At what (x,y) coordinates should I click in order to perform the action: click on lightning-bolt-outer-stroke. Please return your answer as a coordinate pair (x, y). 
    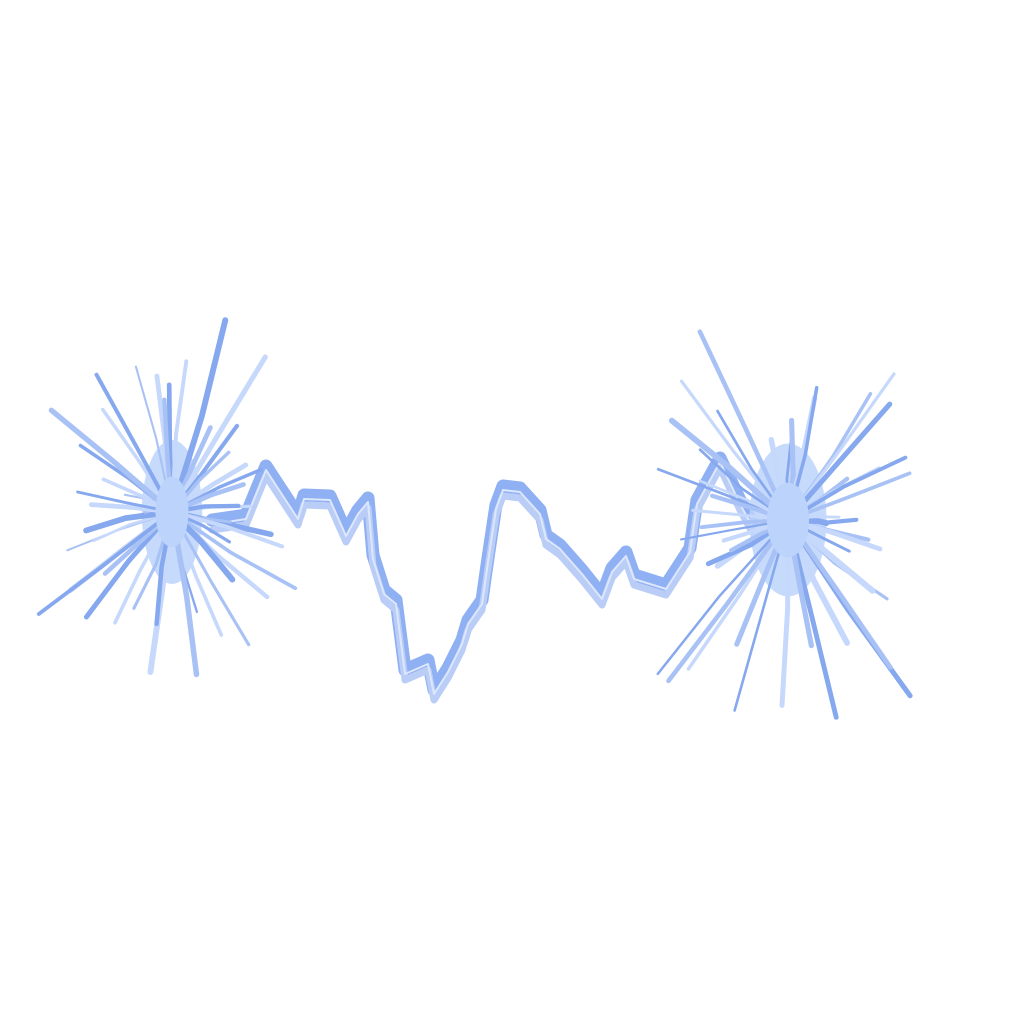
    Looking at the image, I should click on (482, 574).